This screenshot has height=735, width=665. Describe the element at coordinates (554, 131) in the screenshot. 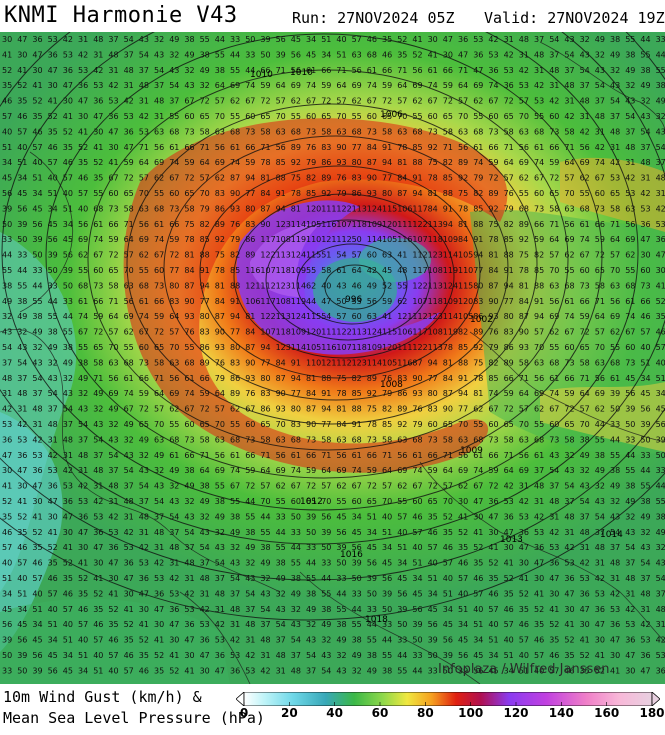

I see `gust-value: 73` at that location.